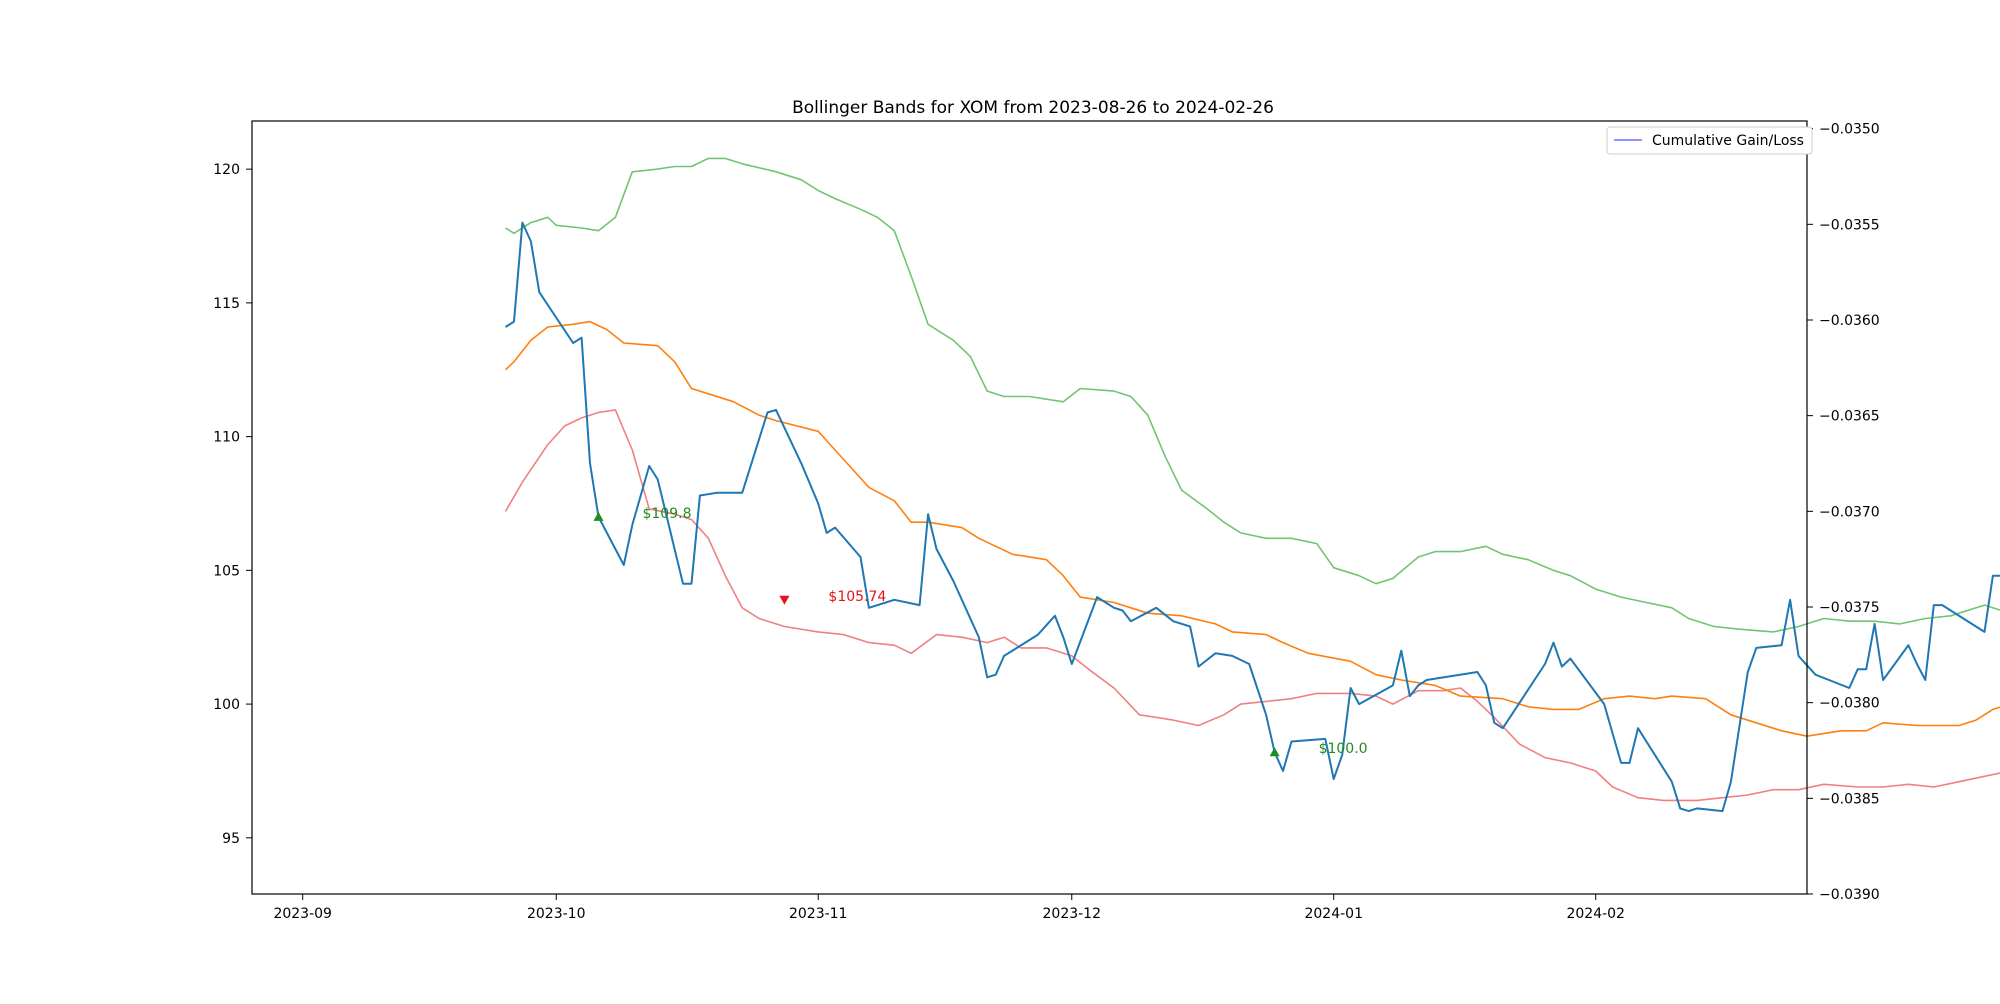 This screenshot has width=2000, height=1004. Describe the element at coordinates (556, 914) in the screenshot. I see `x-tick-label: 2023-10` at that location.